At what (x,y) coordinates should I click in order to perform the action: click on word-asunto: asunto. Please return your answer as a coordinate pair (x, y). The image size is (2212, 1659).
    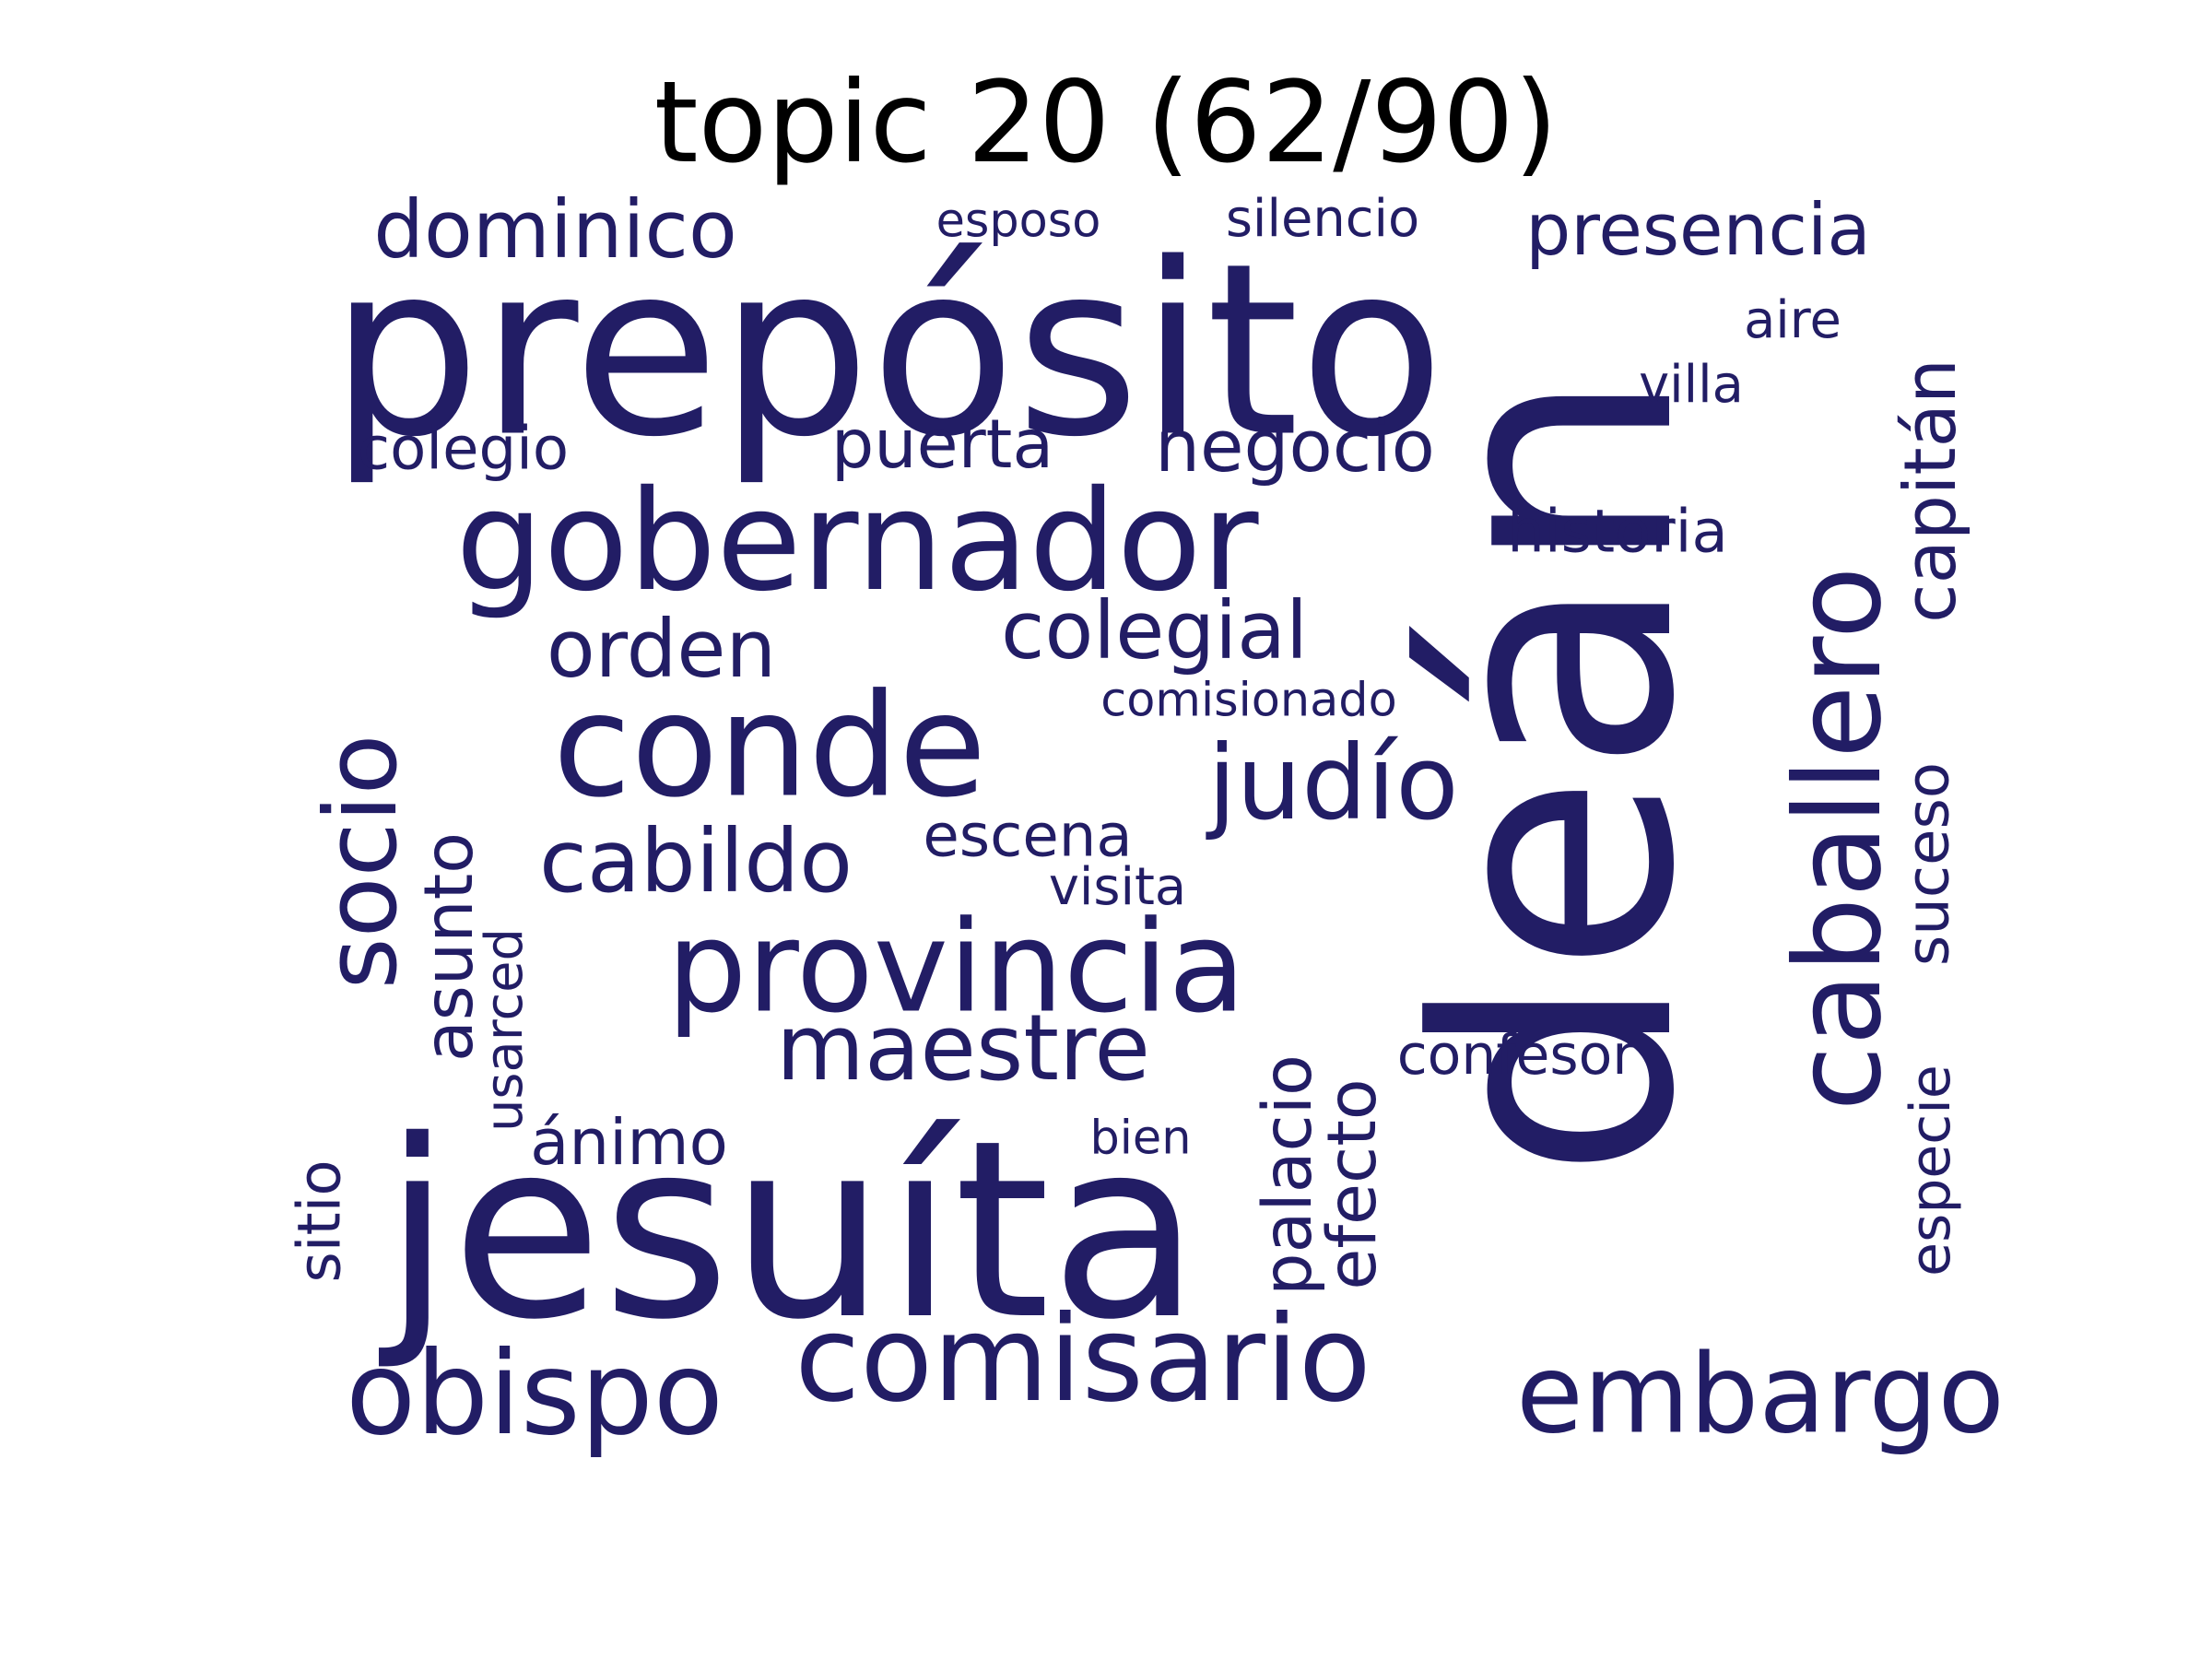
    Looking at the image, I should click on (449, 947).